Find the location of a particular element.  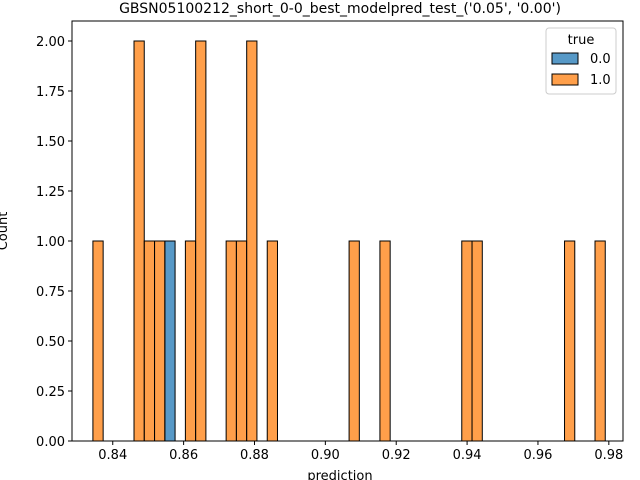

x-tick-label: 0.96 is located at coordinates (537, 455).